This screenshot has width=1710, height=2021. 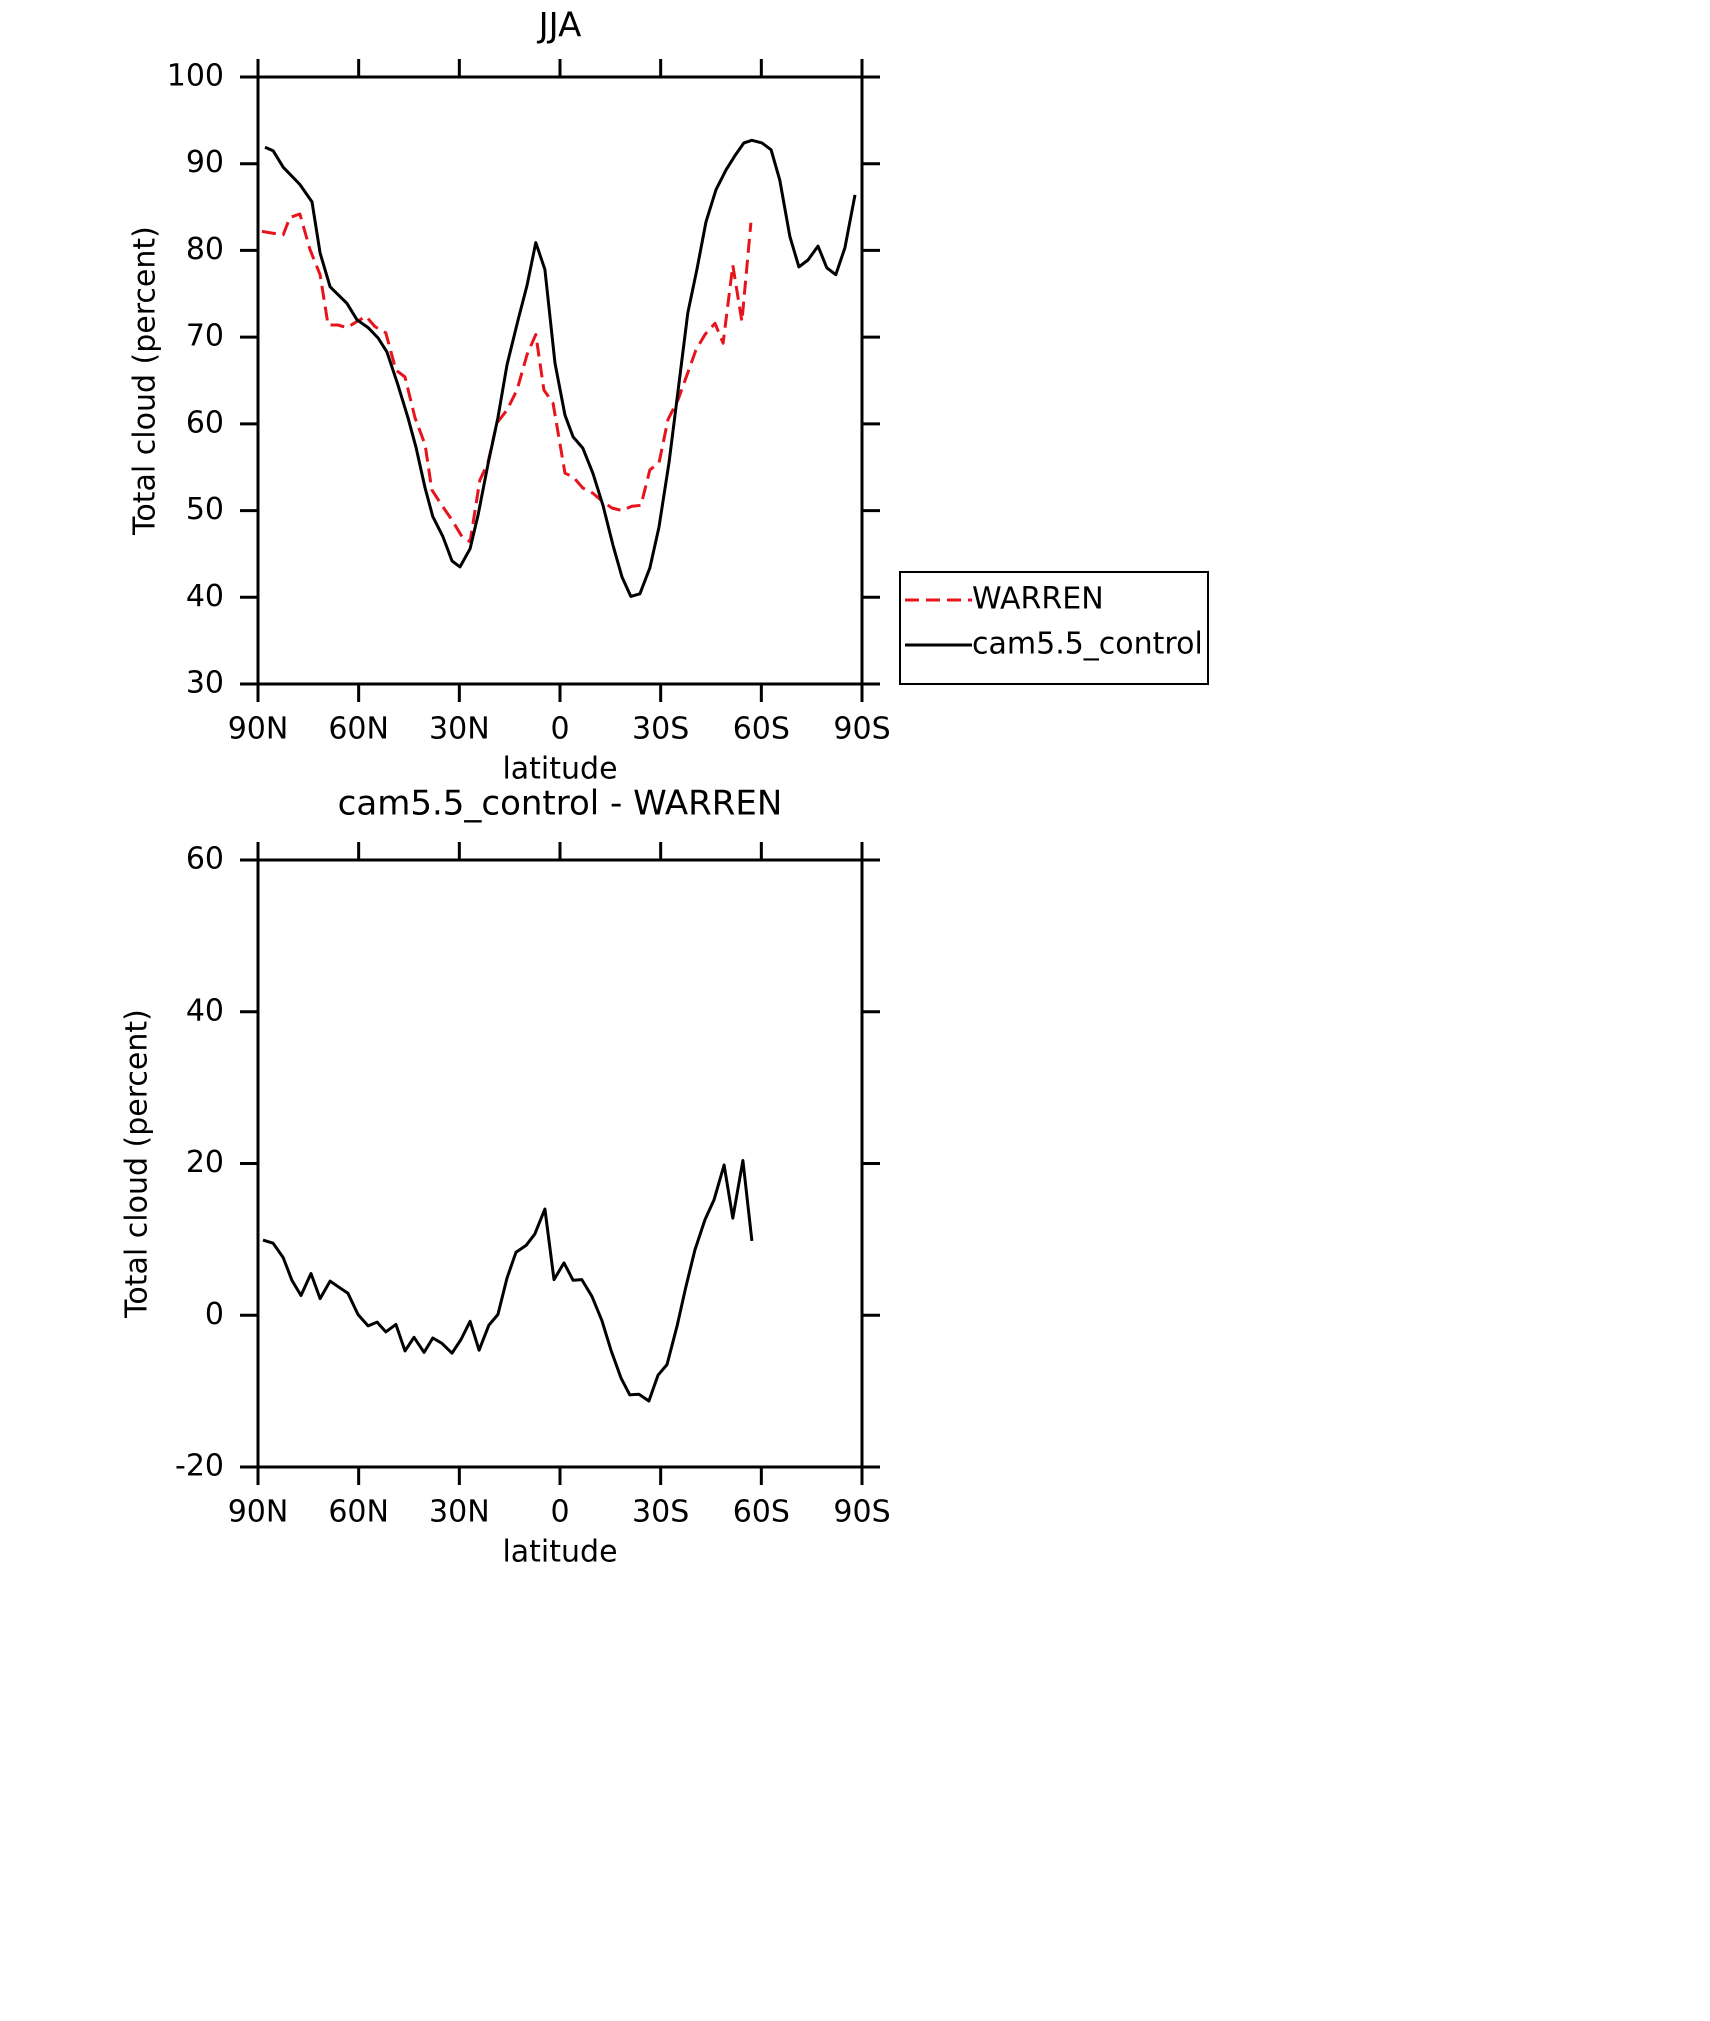 What do you see at coordinates (205, 162) in the screenshot?
I see `y-tick-label: 90` at bounding box center [205, 162].